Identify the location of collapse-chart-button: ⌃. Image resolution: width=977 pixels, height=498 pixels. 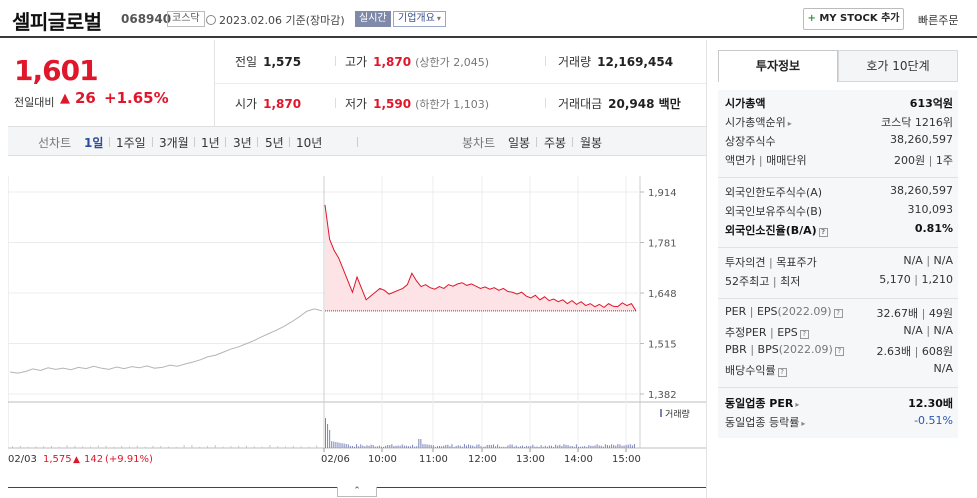
(357, 492).